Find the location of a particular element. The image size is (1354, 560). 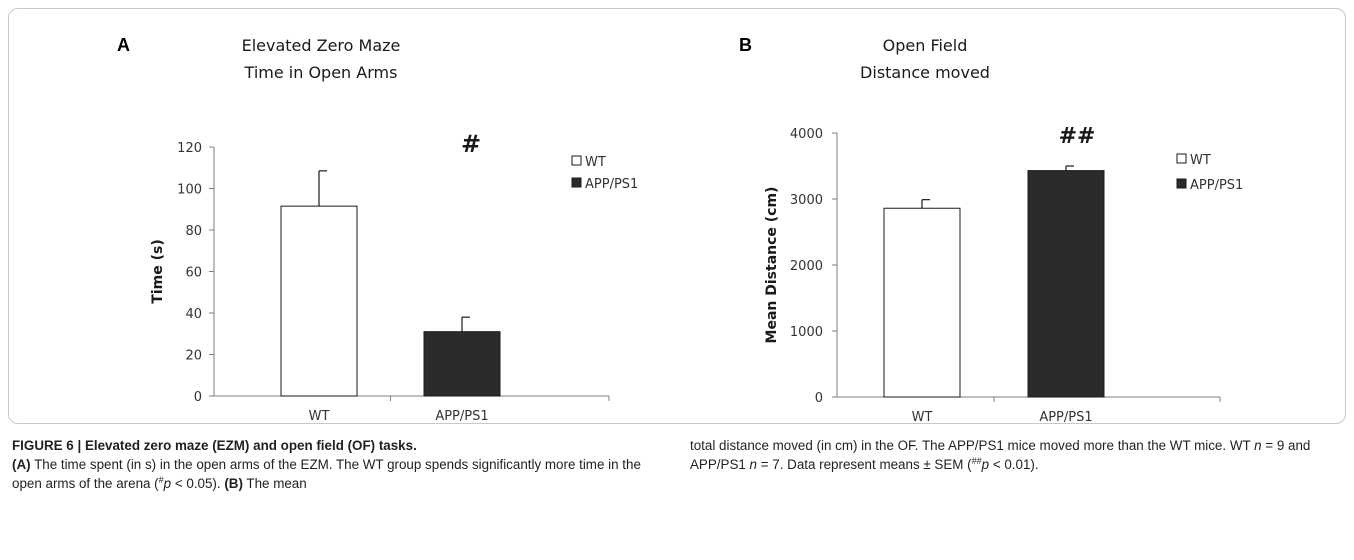

chart-a-significance-mark: # is located at coordinates (471, 144).